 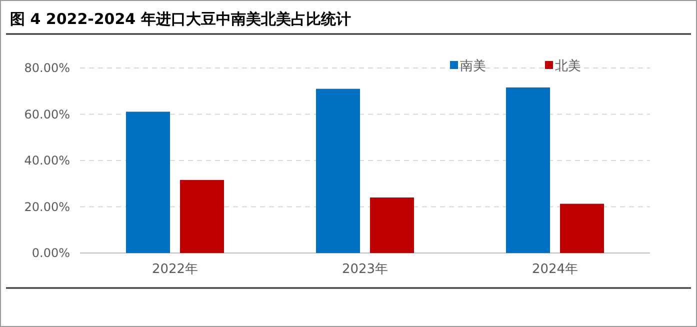 I want to click on ytick: 80.00%, so click(x=47, y=68).